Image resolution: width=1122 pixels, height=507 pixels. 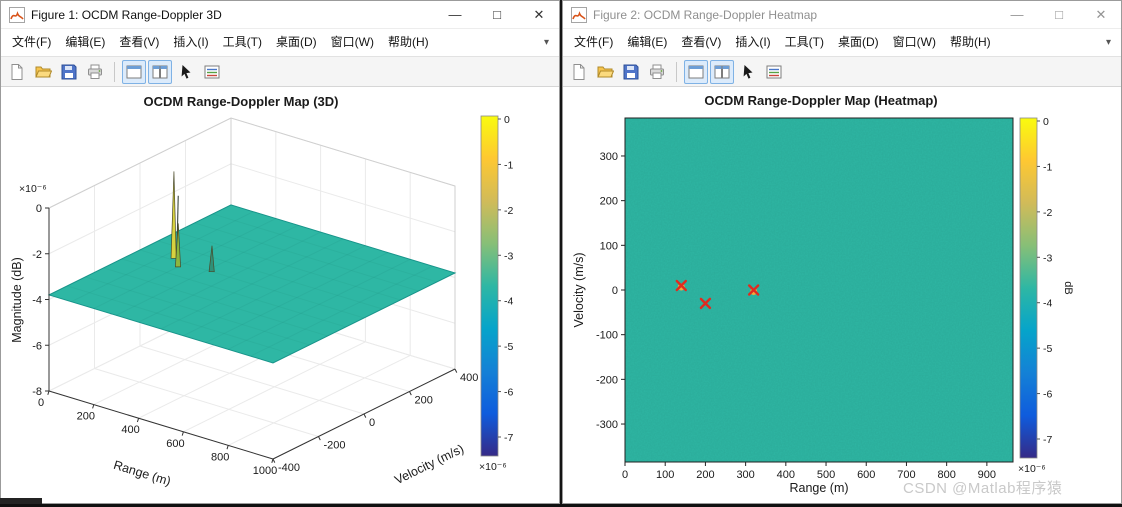 What do you see at coordinates (826, 475) in the screenshot?
I see `svg-text: 500` at bounding box center [826, 475].